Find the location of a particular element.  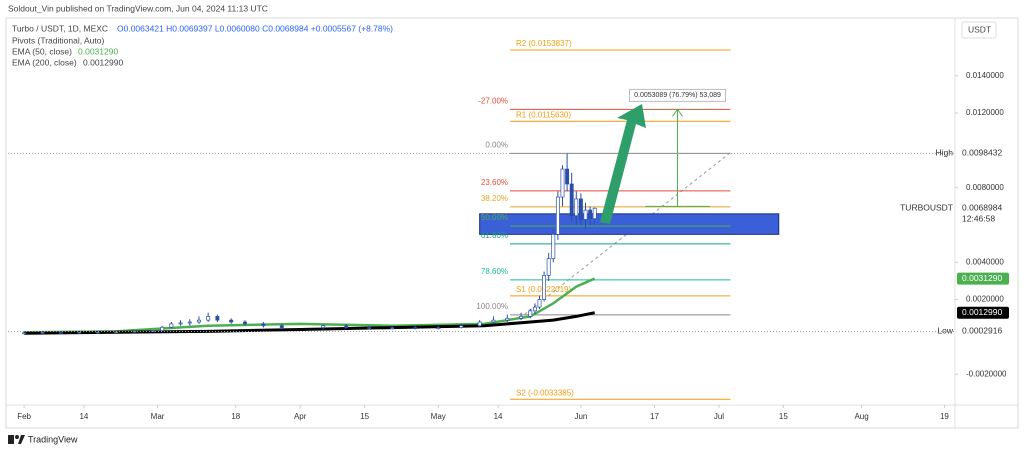

countdown: 12:46:58 is located at coordinates (978, 219).